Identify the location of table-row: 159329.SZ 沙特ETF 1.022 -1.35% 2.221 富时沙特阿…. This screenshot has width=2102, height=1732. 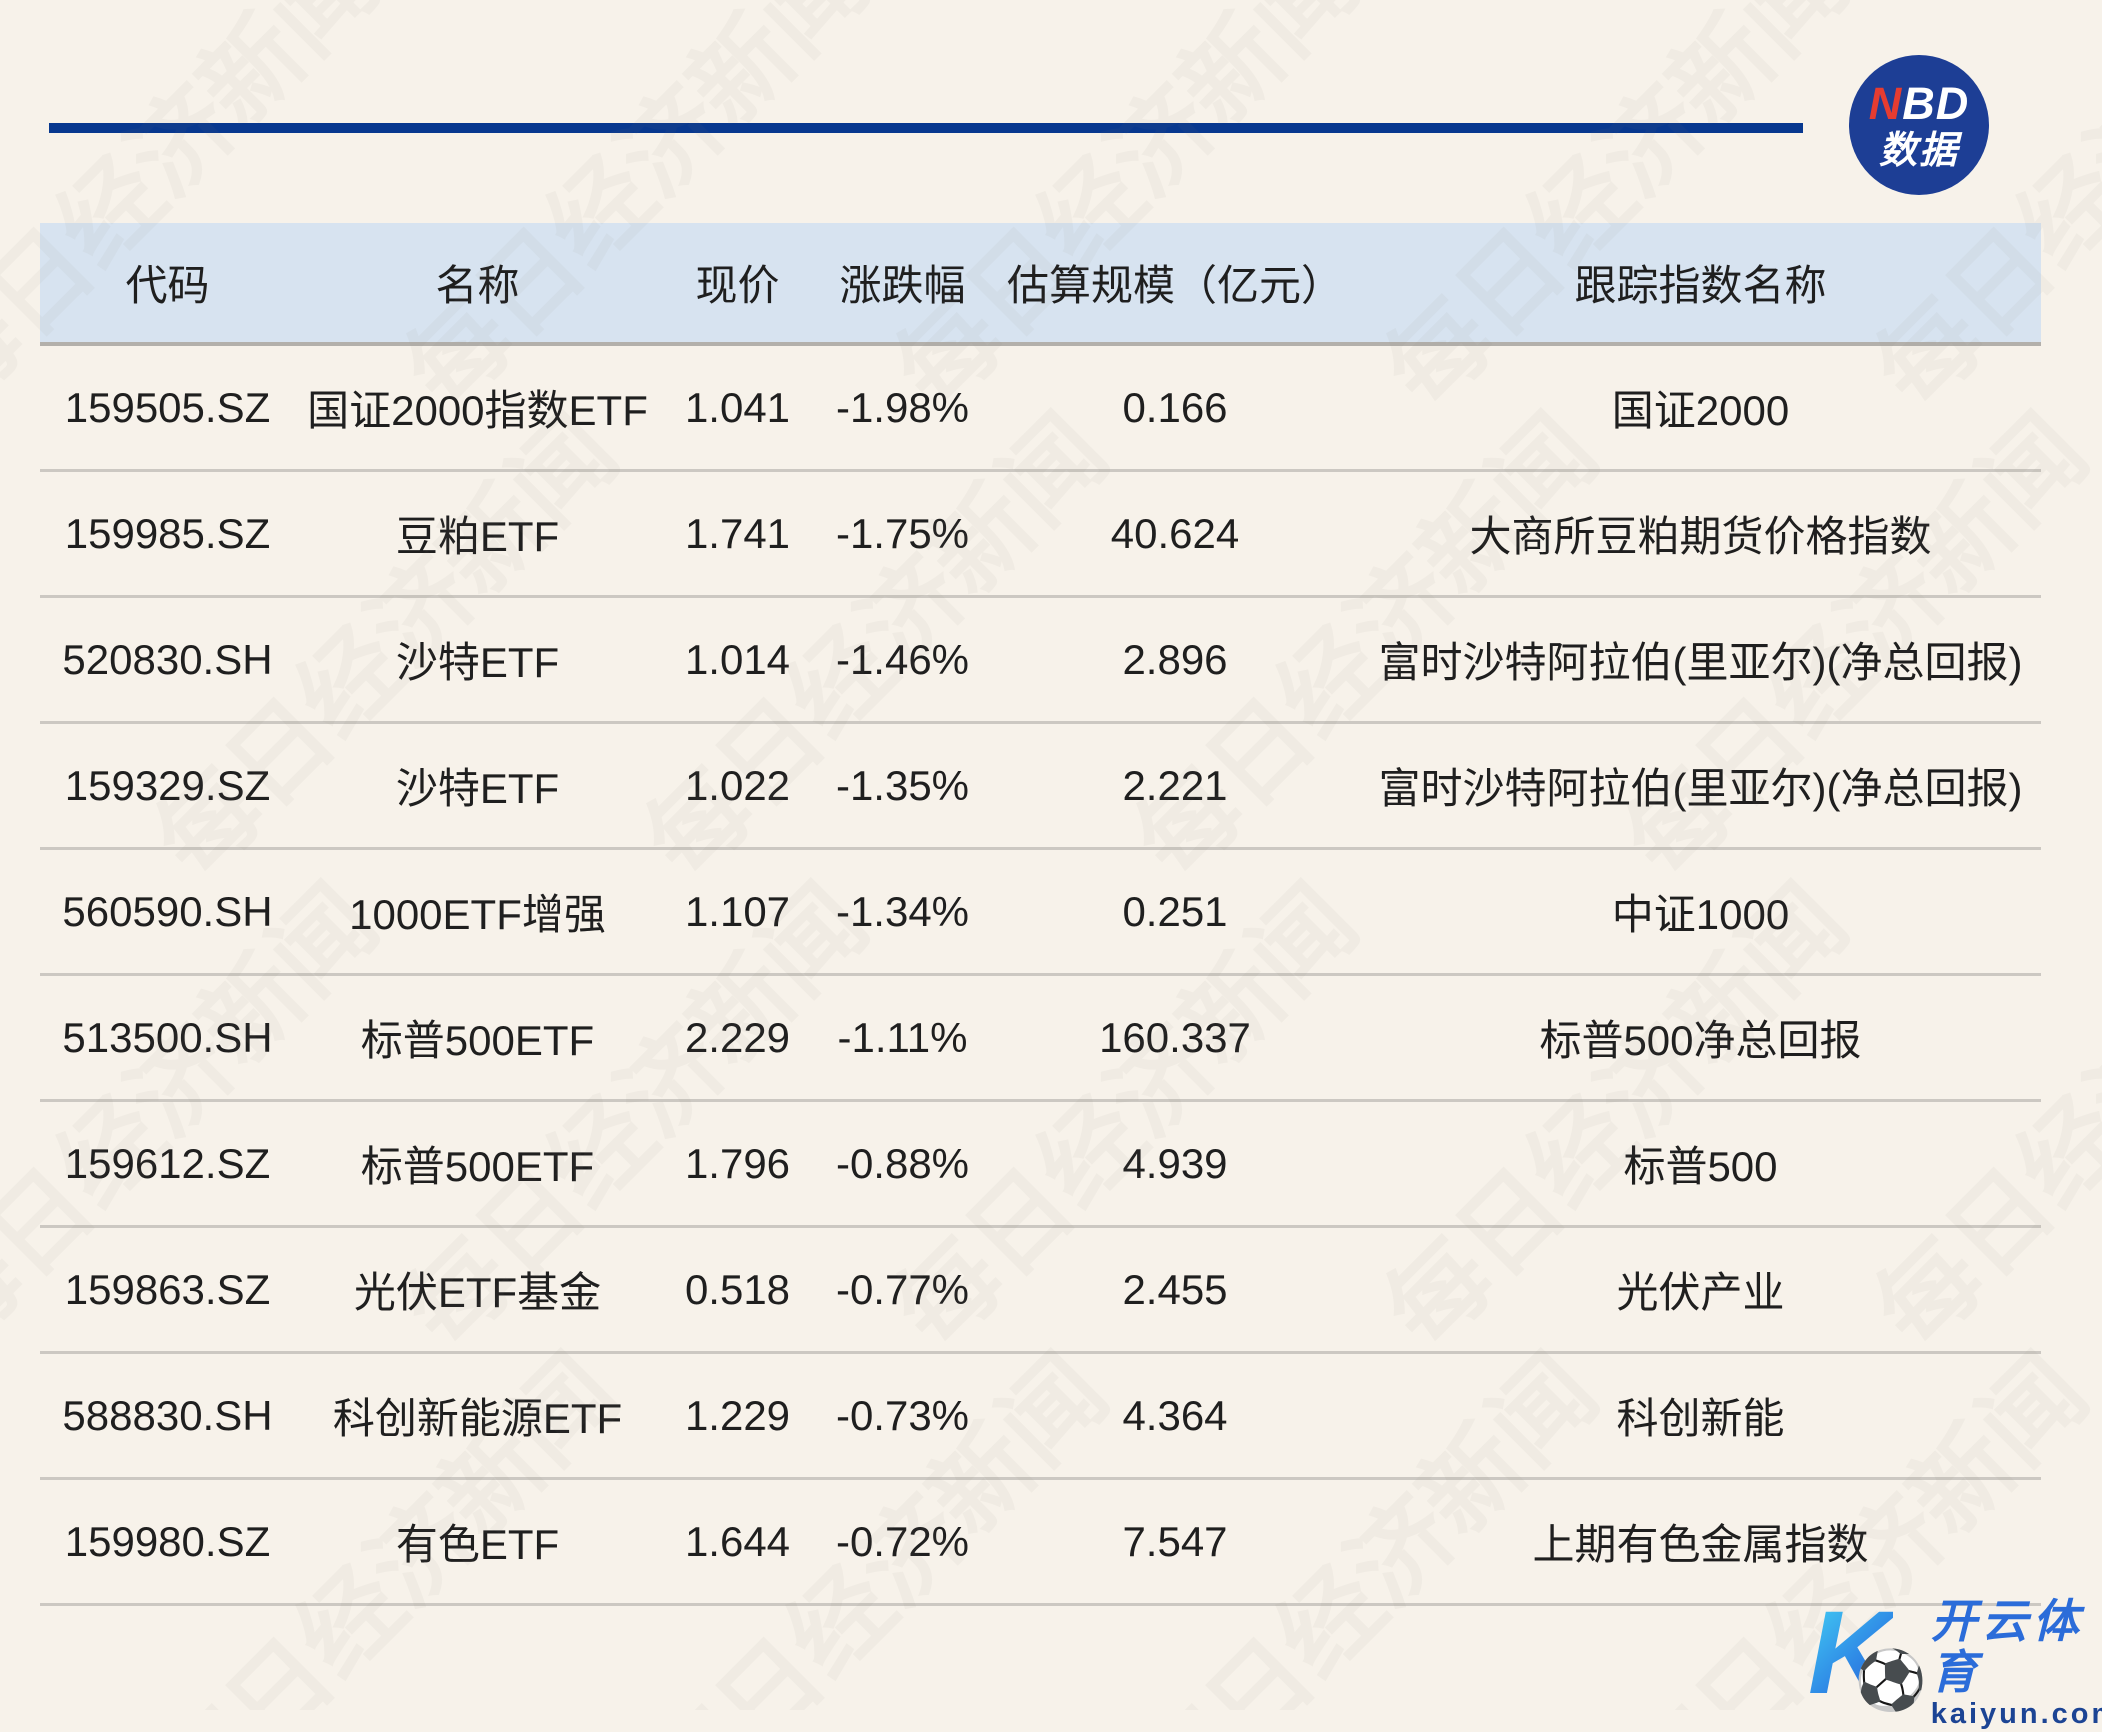
(1040, 787).